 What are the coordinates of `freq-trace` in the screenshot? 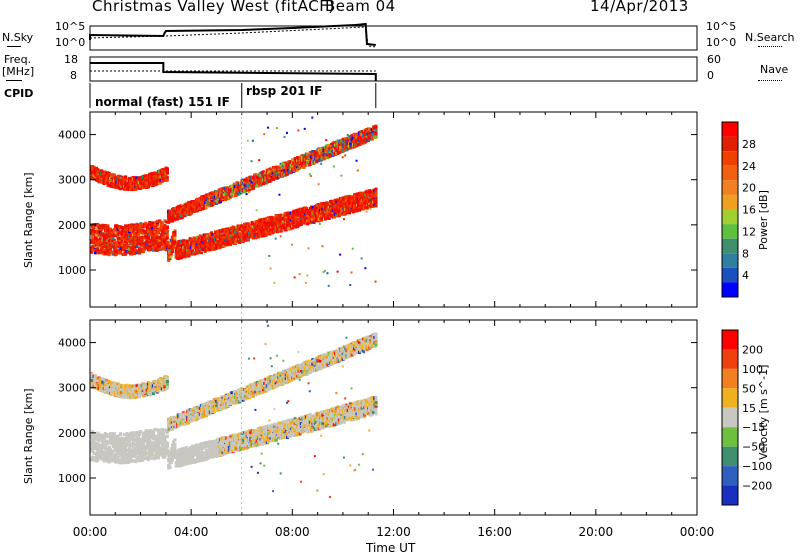 It's located at (233, 72).